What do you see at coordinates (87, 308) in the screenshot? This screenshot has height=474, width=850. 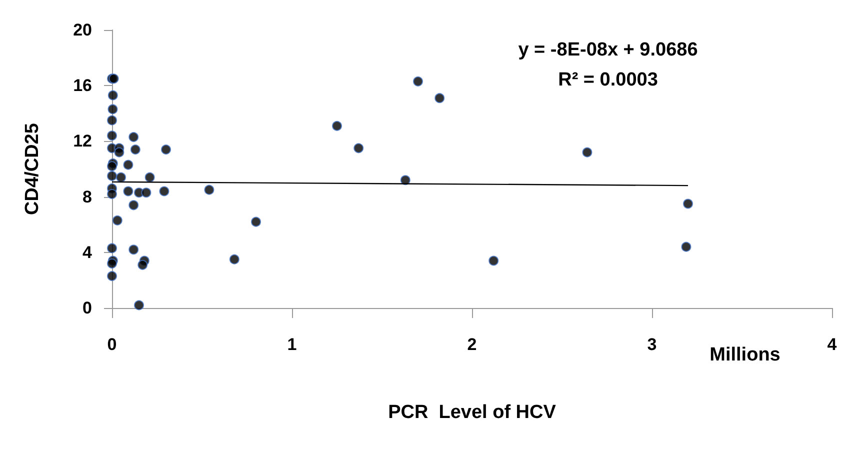 I see `y-tick-label: 0` at bounding box center [87, 308].